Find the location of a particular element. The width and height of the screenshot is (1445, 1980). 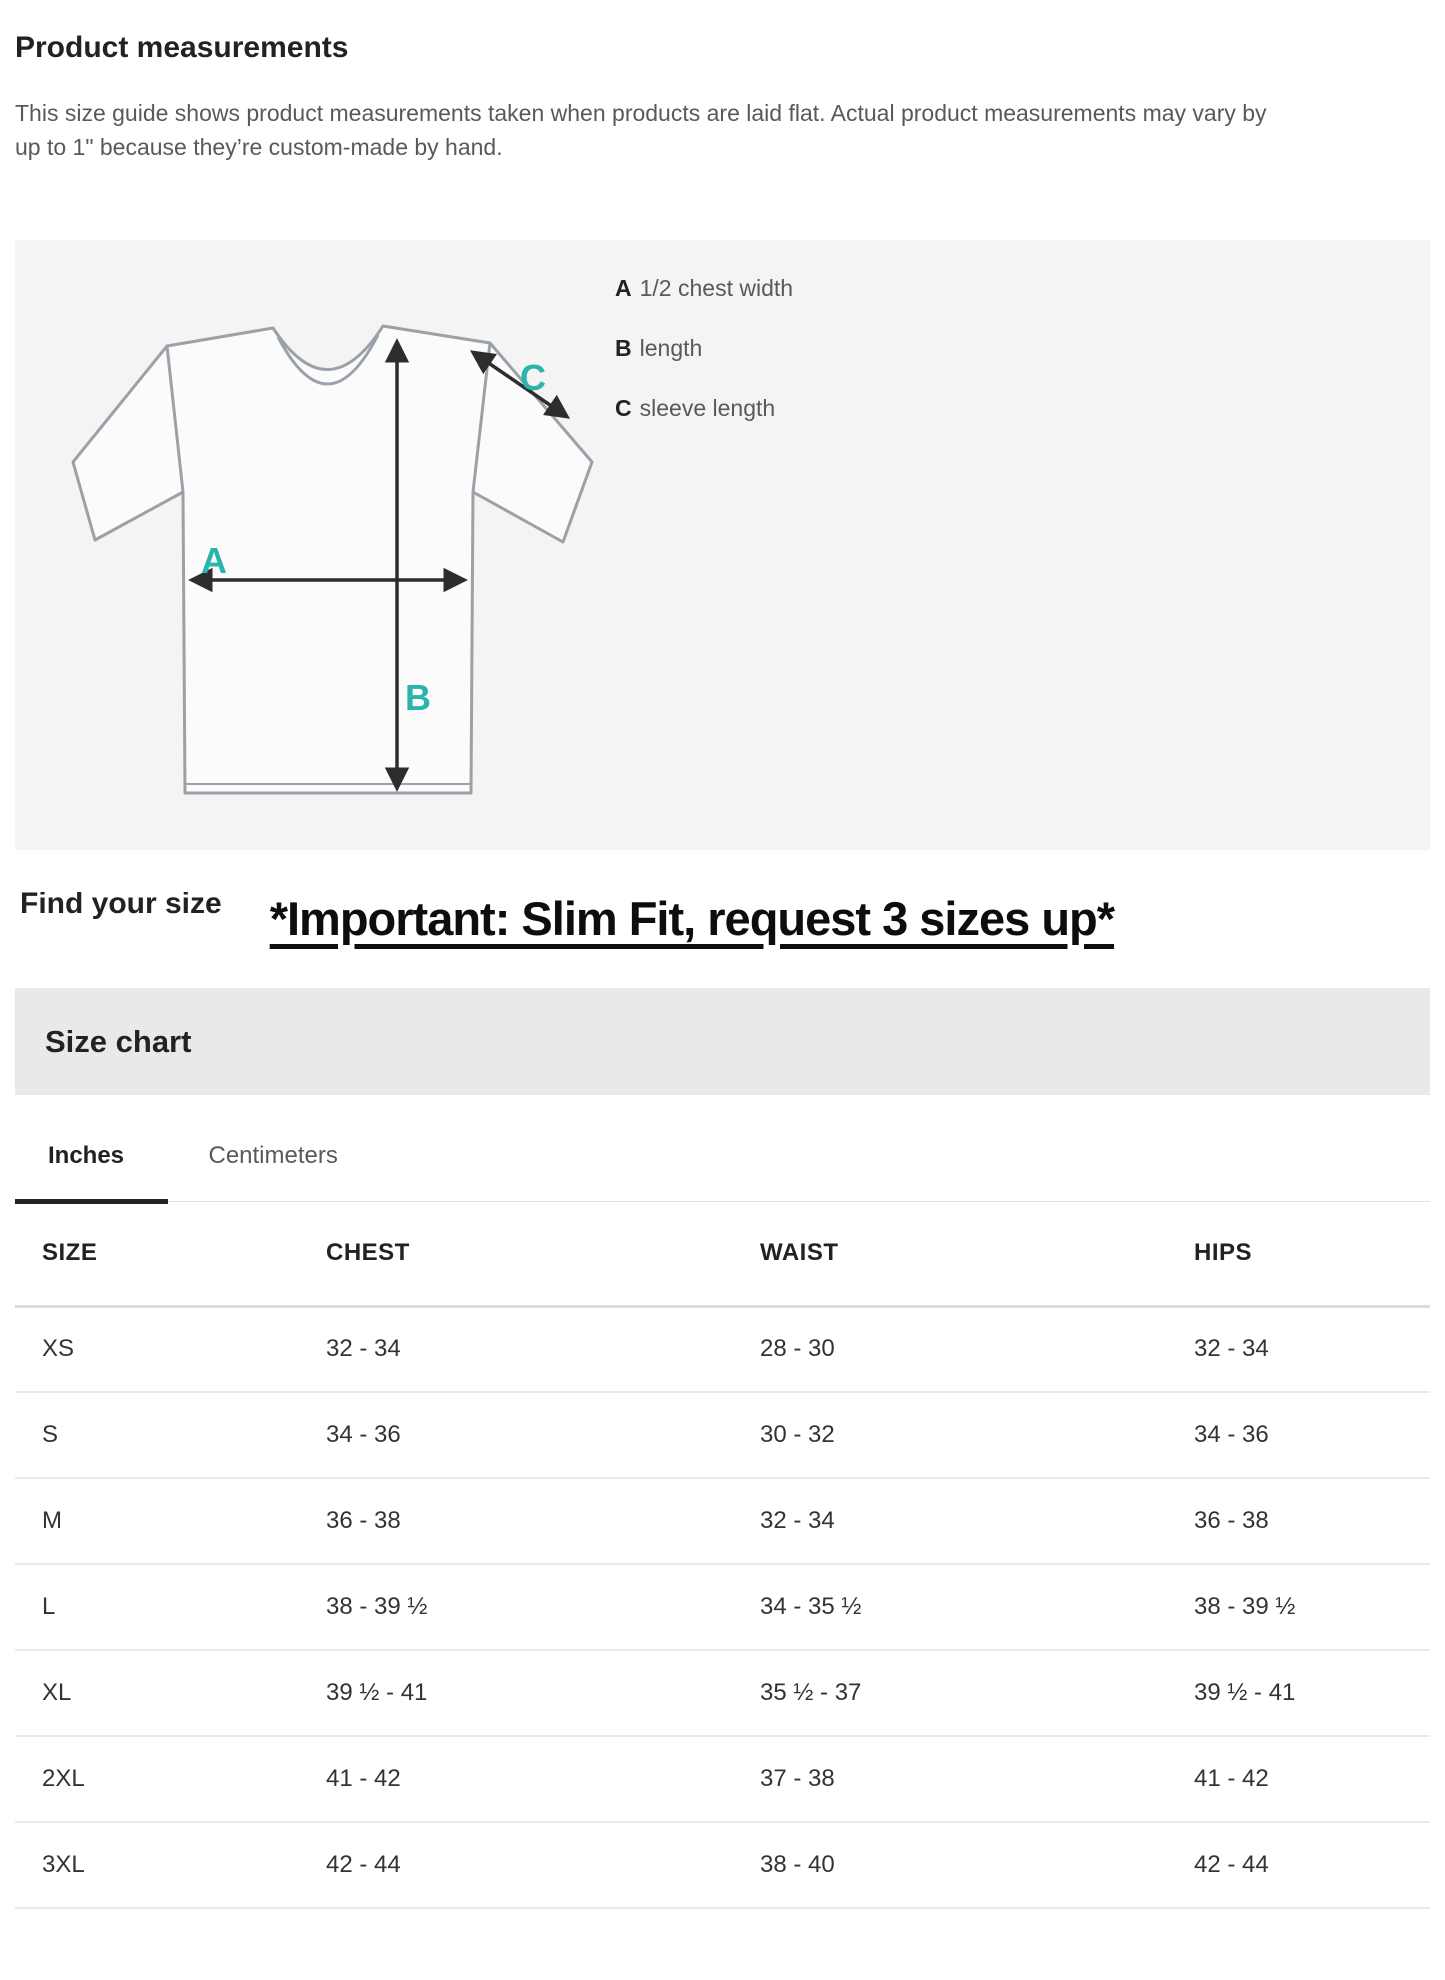

tshirt-left-seam is located at coordinates (175, 419).